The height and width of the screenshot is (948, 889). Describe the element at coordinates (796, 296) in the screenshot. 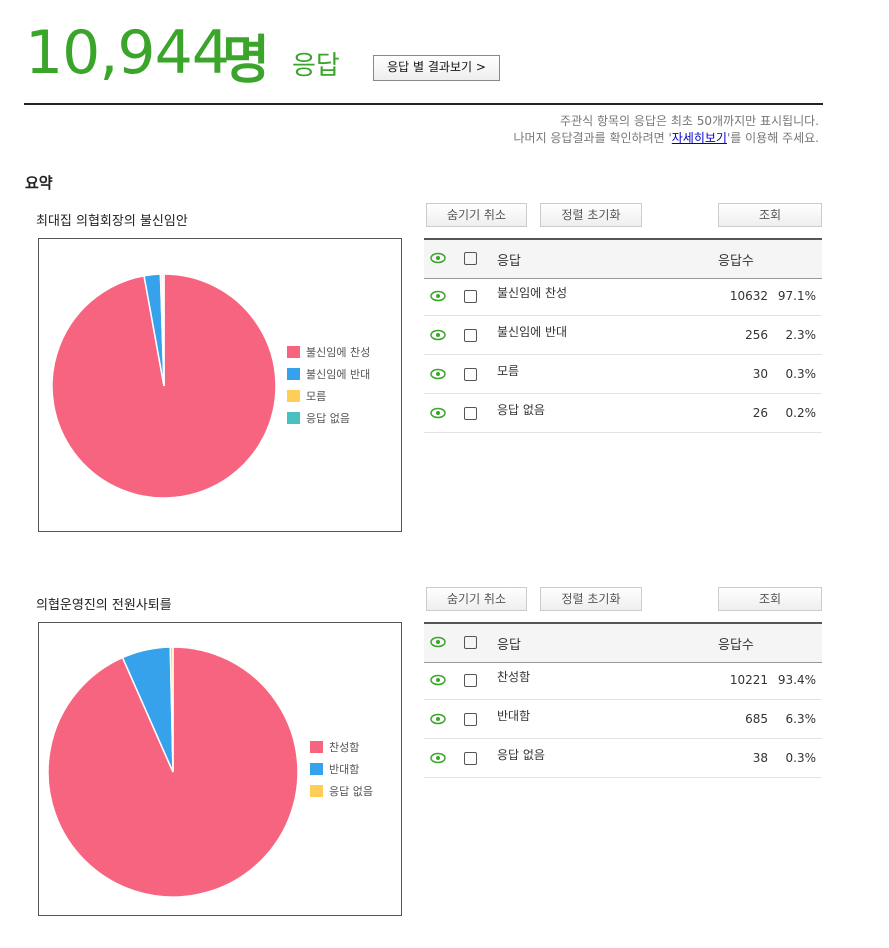

I see `row-percent: 97.1%` at that location.